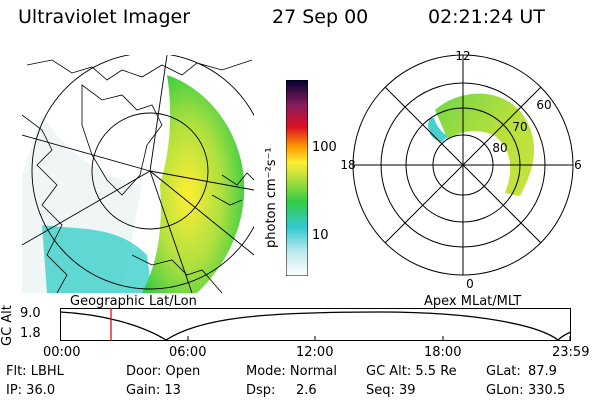 This screenshot has height=400, width=600. I want to click on mlat-label-60: 60, so click(543, 105).